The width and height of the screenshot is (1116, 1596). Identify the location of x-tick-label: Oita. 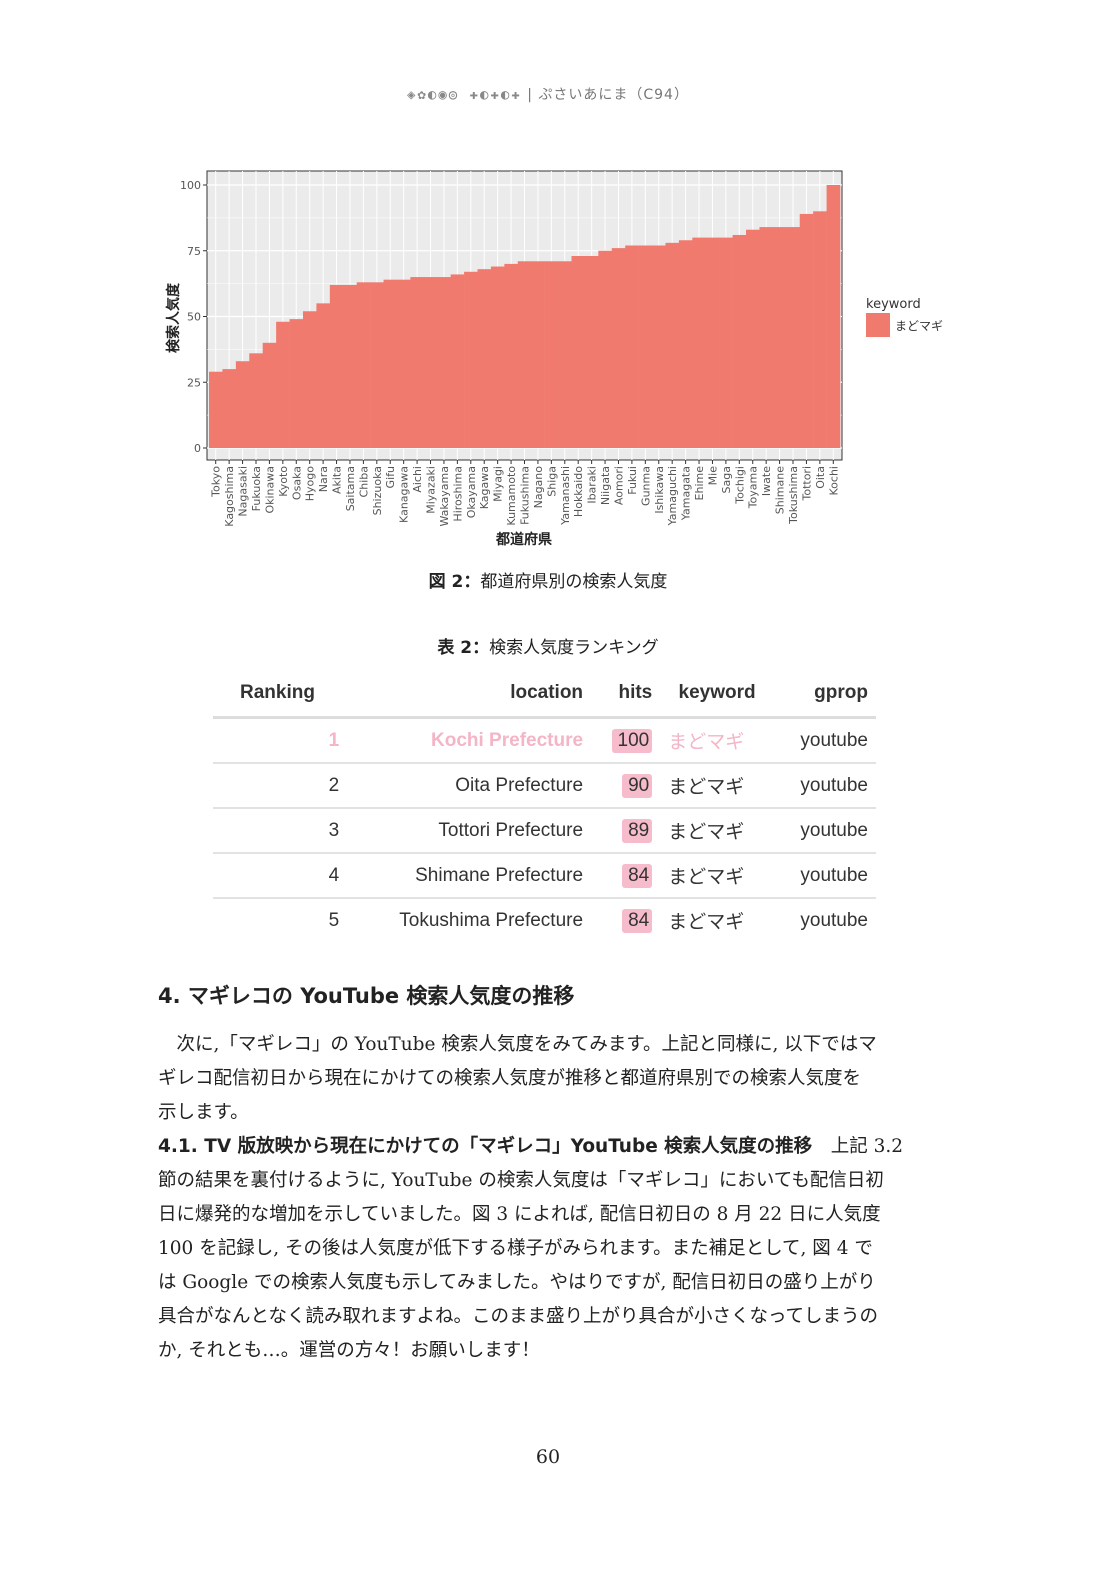
(820, 477).